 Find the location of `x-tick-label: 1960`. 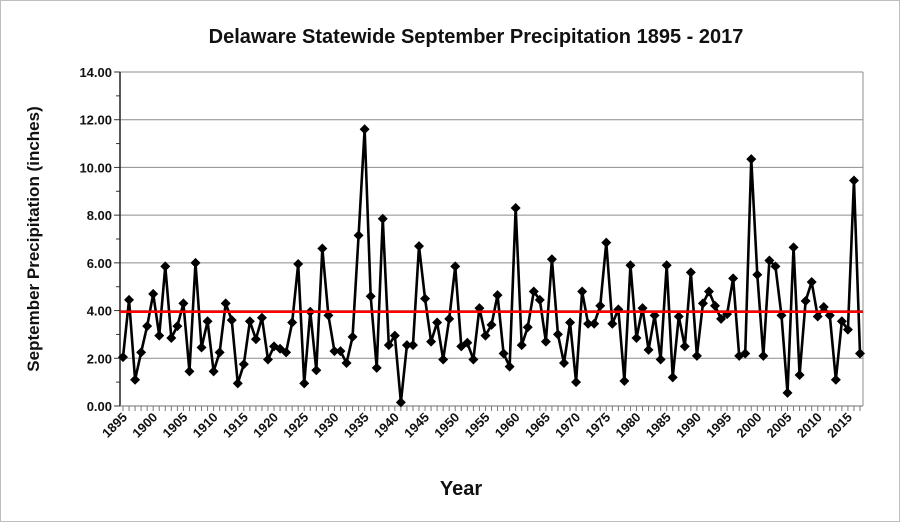

x-tick-label: 1960 is located at coordinates (507, 425).